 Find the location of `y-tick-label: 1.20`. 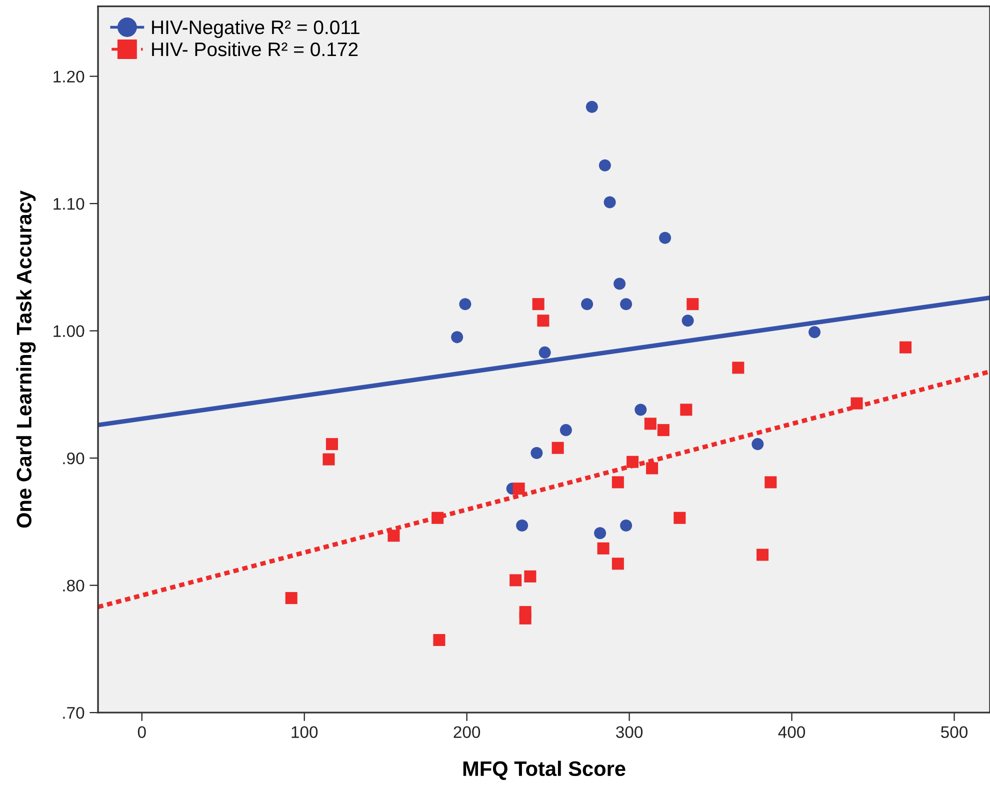

y-tick-label: 1.20 is located at coordinates (69, 76).